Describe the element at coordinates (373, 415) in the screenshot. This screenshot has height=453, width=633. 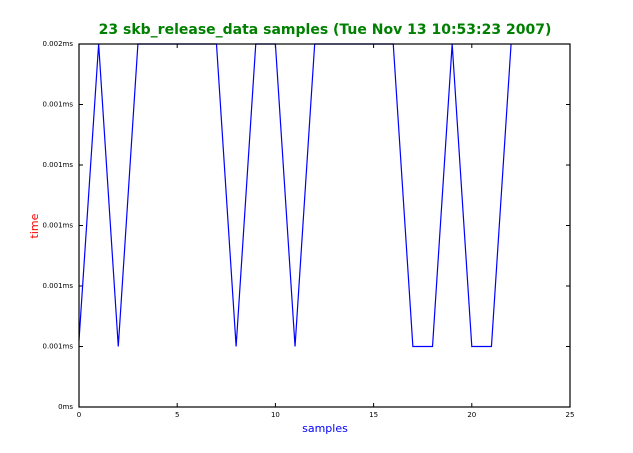
I see `x-tick-label: 15` at that location.